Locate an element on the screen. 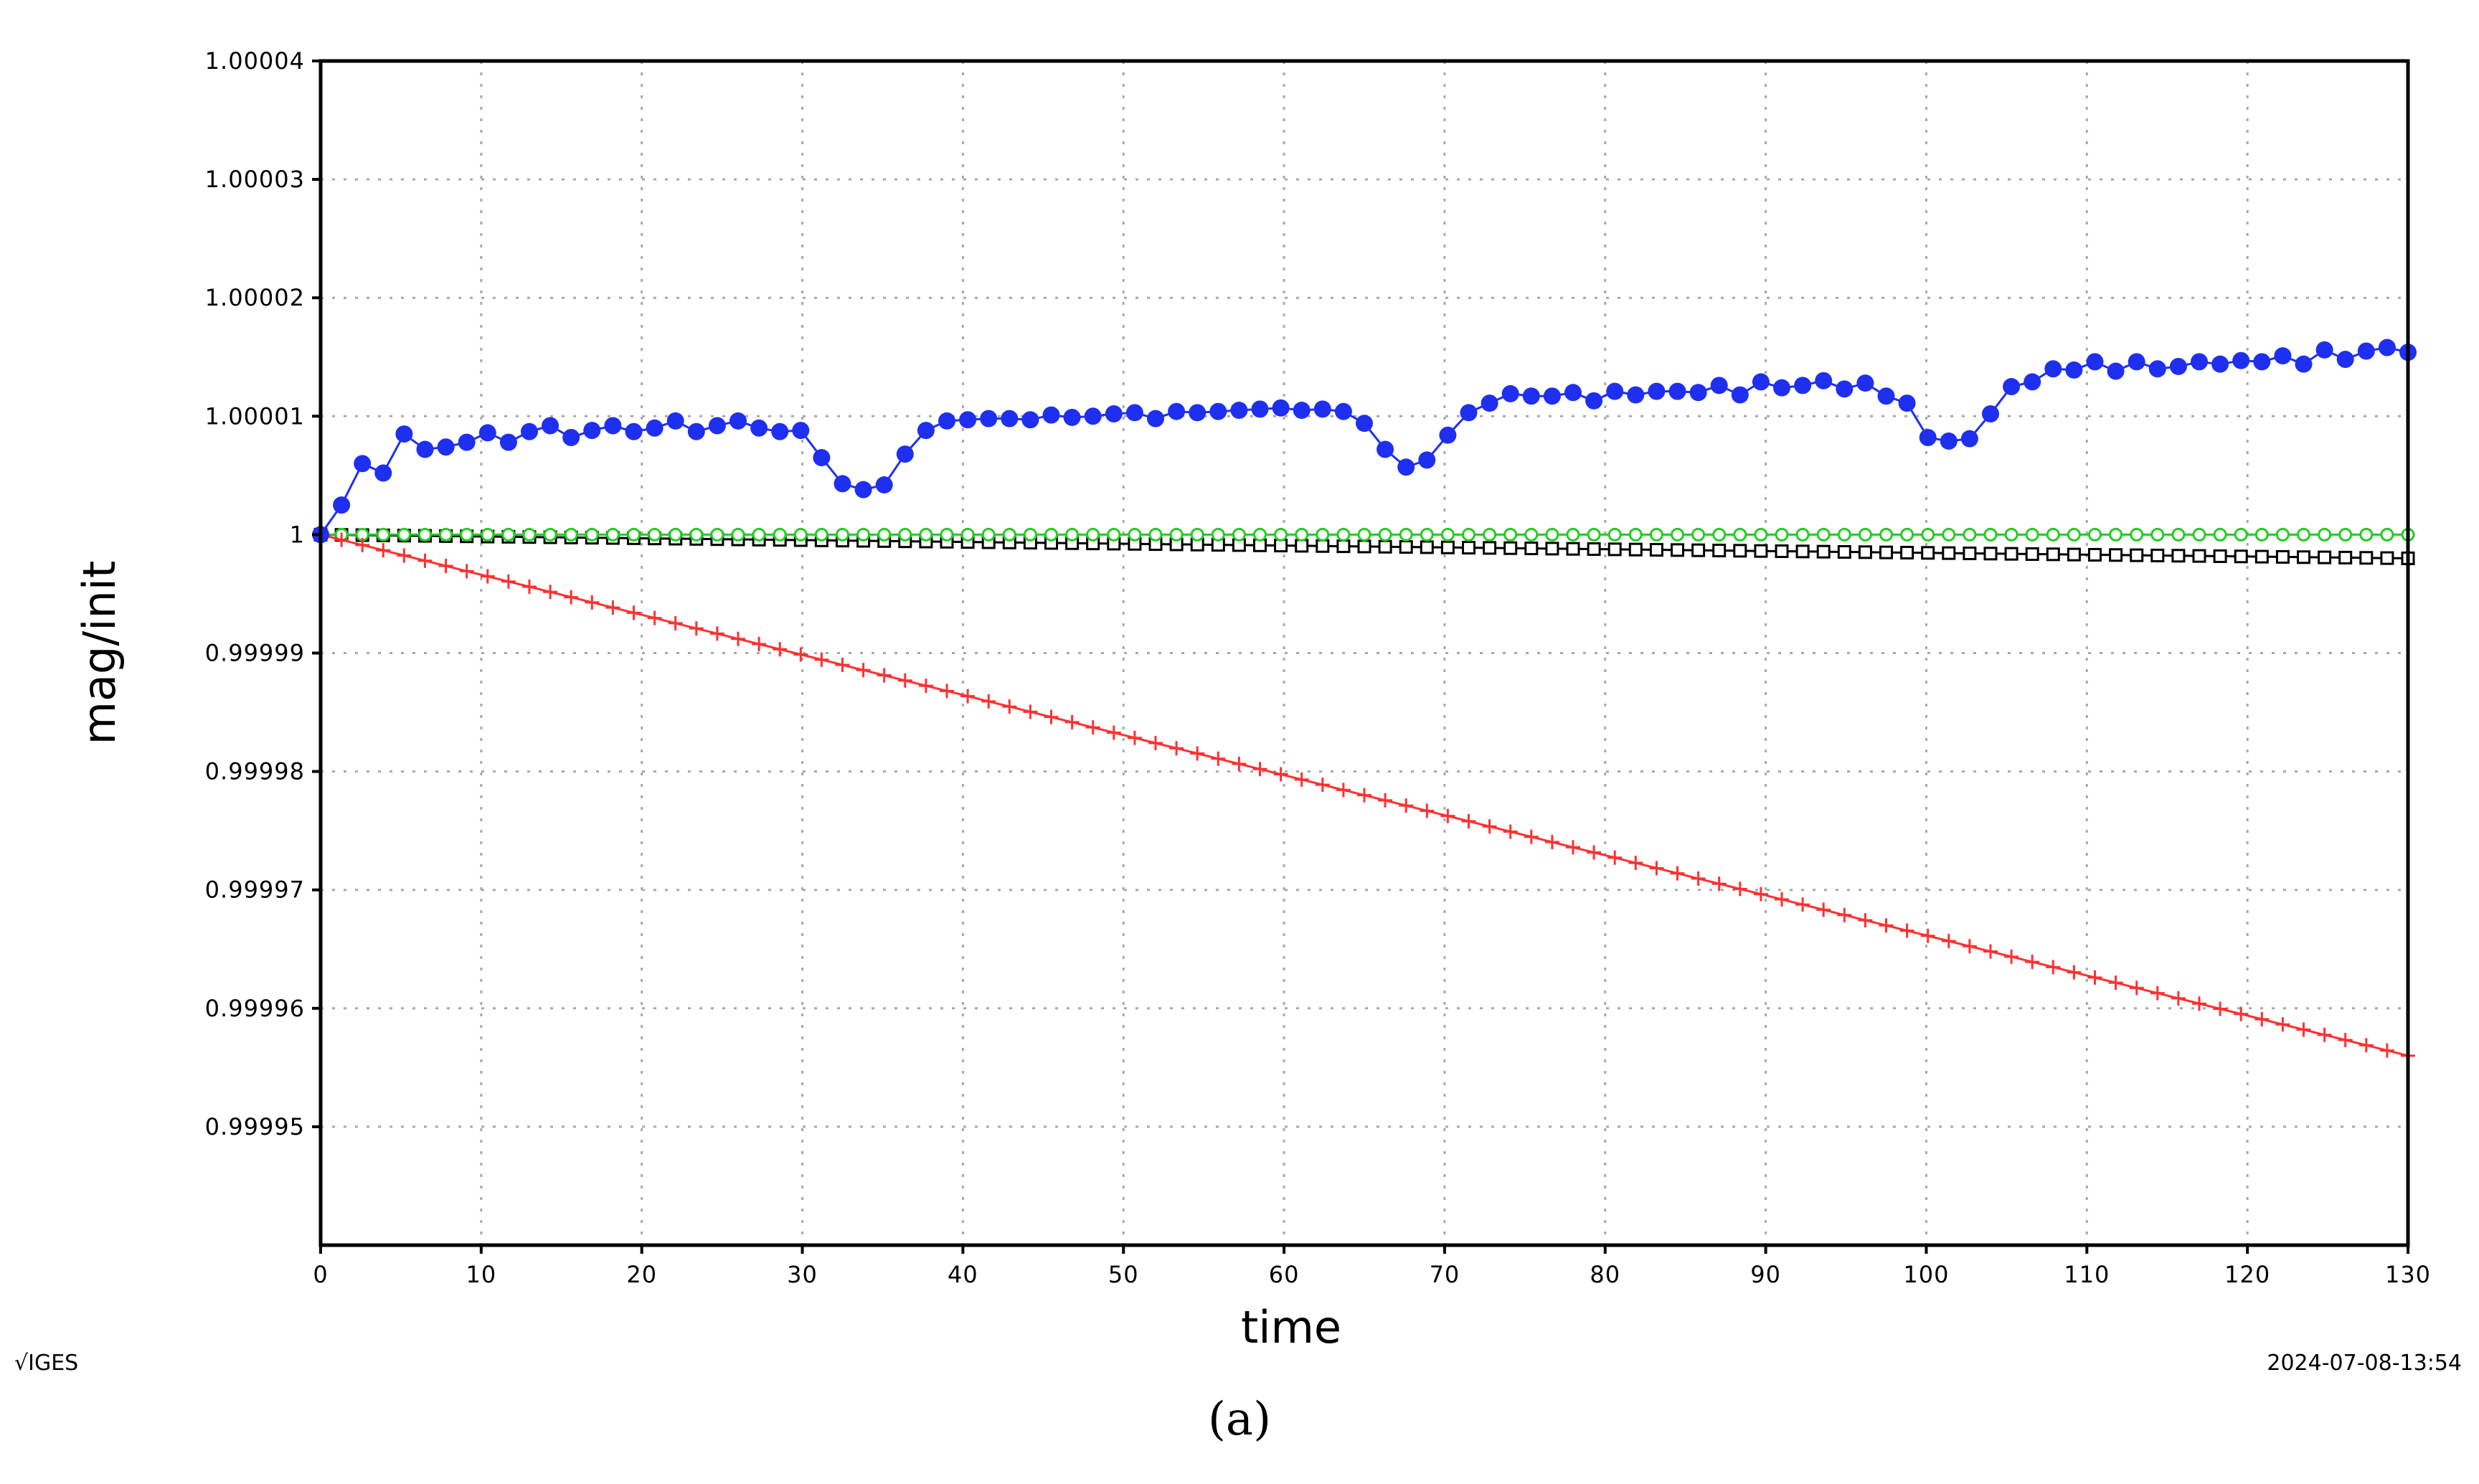  y-tick-label: 1.00004 is located at coordinates (255, 61).